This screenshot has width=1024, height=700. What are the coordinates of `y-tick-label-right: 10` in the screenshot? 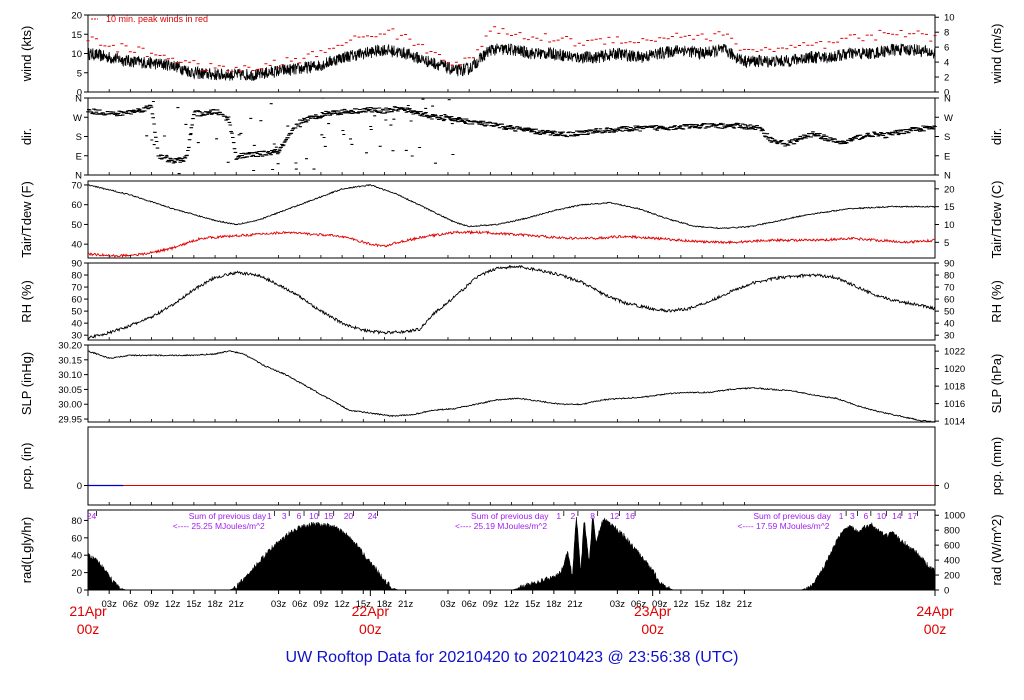 It's located at (949, 18).